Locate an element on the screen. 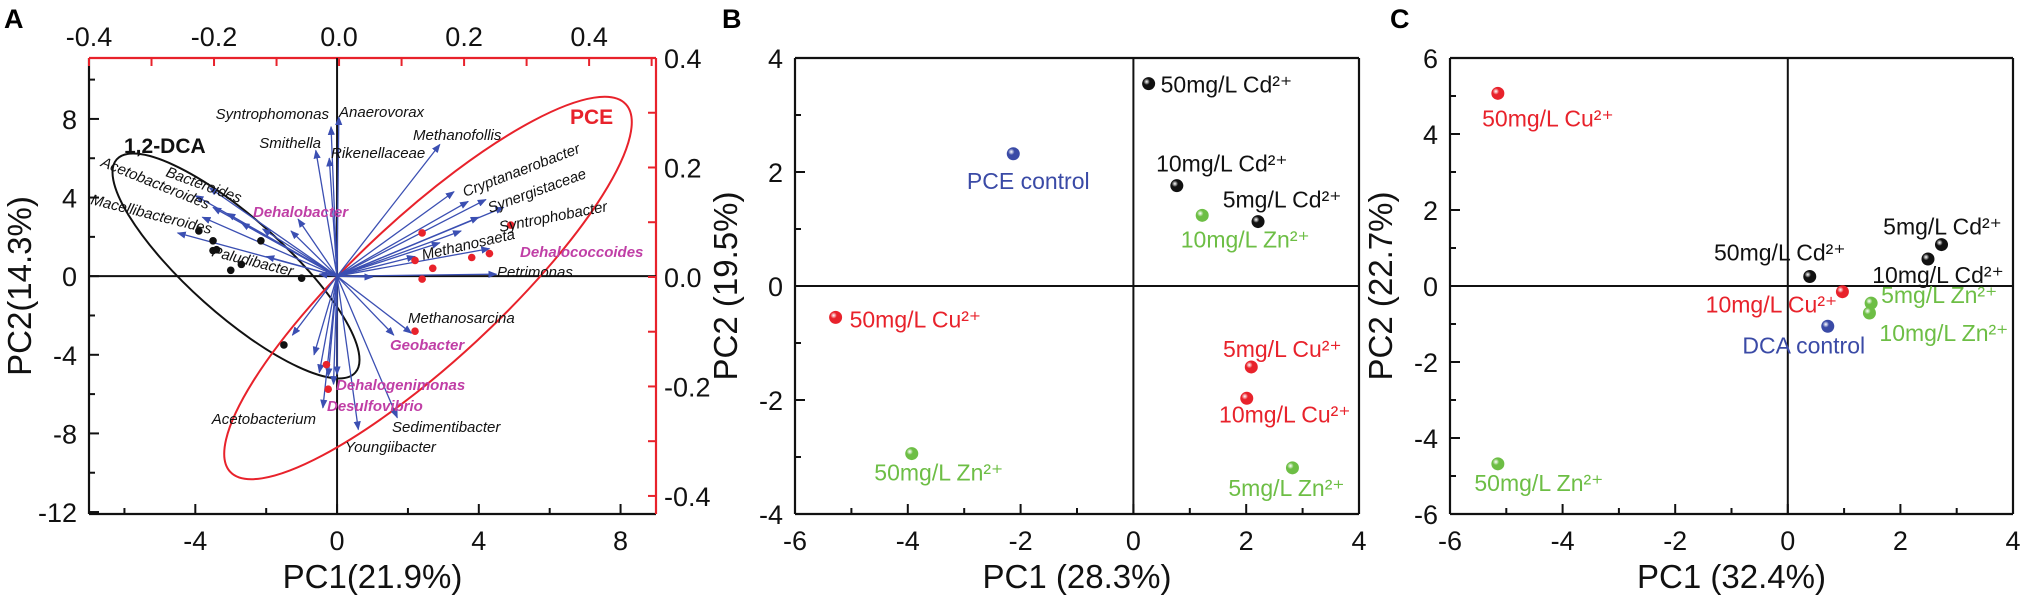 The width and height of the screenshot is (2022, 596). y-tick-label: -6 is located at coordinates (1426, 515).